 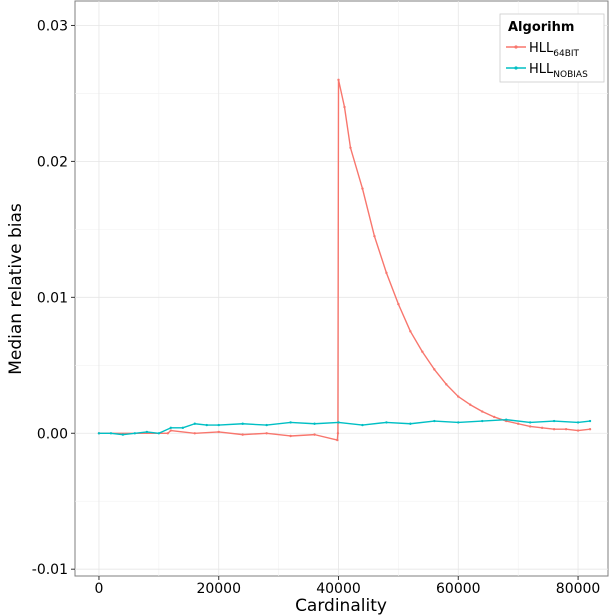 I want to click on y-tick-label: 0.01, so click(x=52, y=298).